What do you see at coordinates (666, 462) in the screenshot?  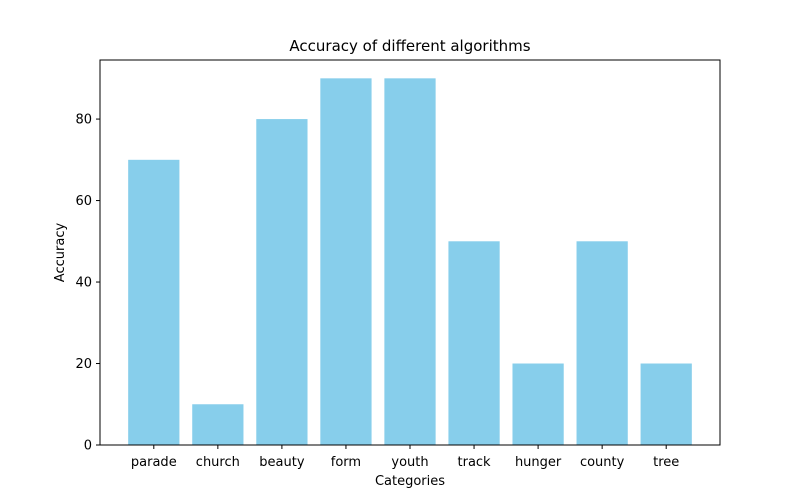 I see `x-tick-label: tree` at bounding box center [666, 462].